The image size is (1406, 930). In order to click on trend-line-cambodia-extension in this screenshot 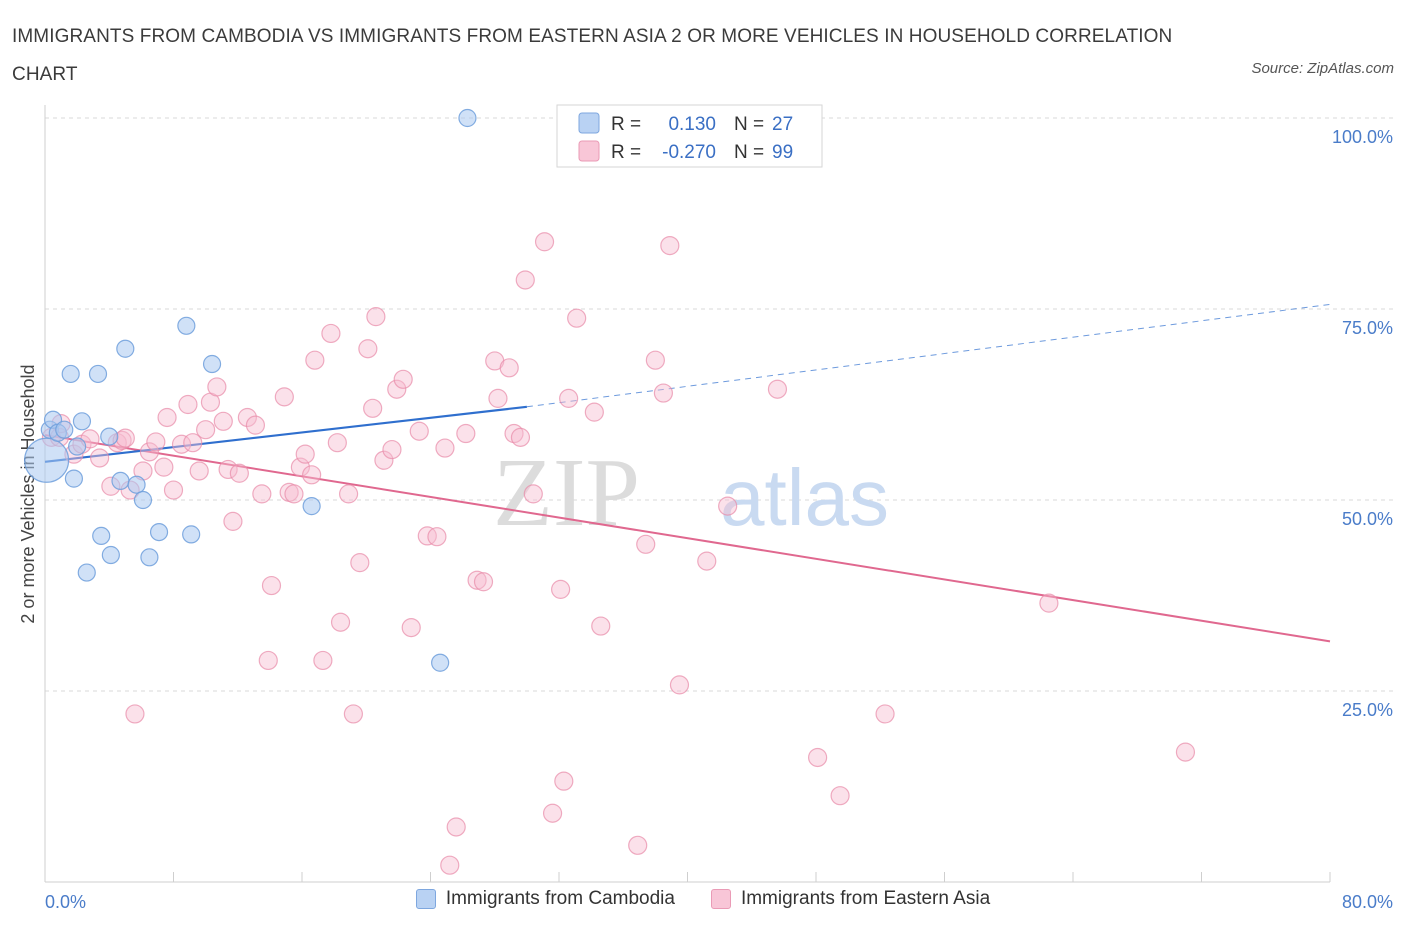, I will do `click(928, 355)`.